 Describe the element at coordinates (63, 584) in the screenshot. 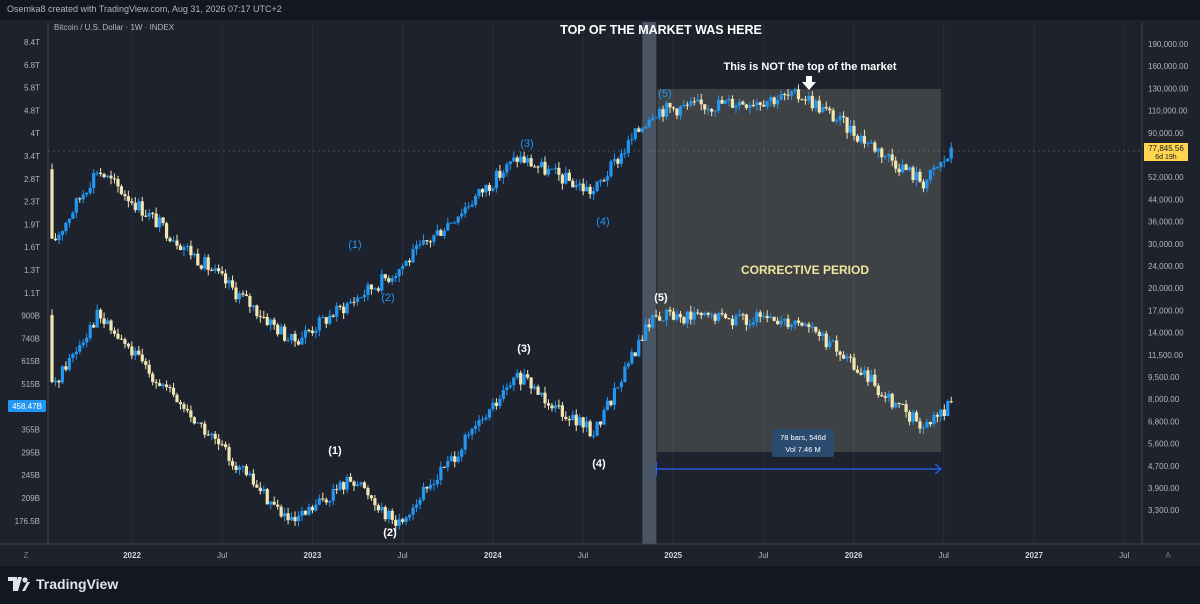

I see `tradingview-logo: TradingView` at that location.